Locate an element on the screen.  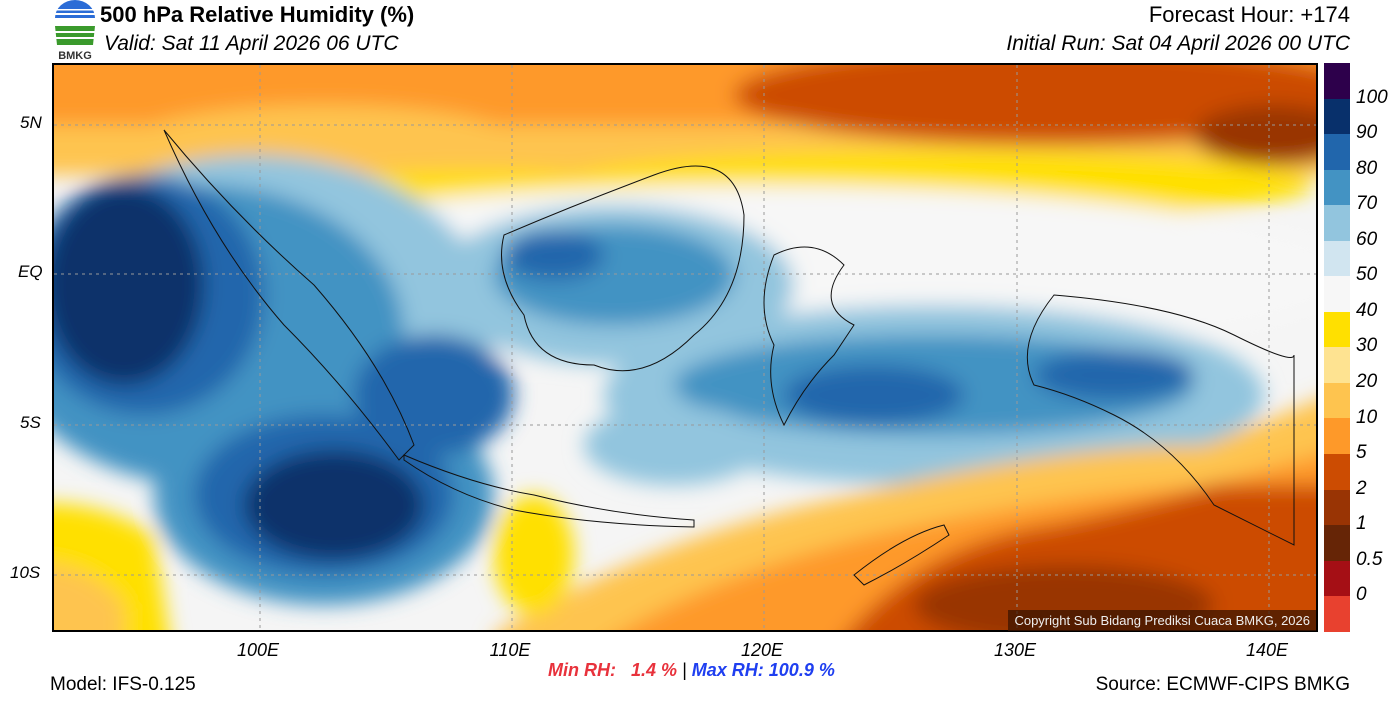
y-tick-eq: EQ is located at coordinates (30, 271).